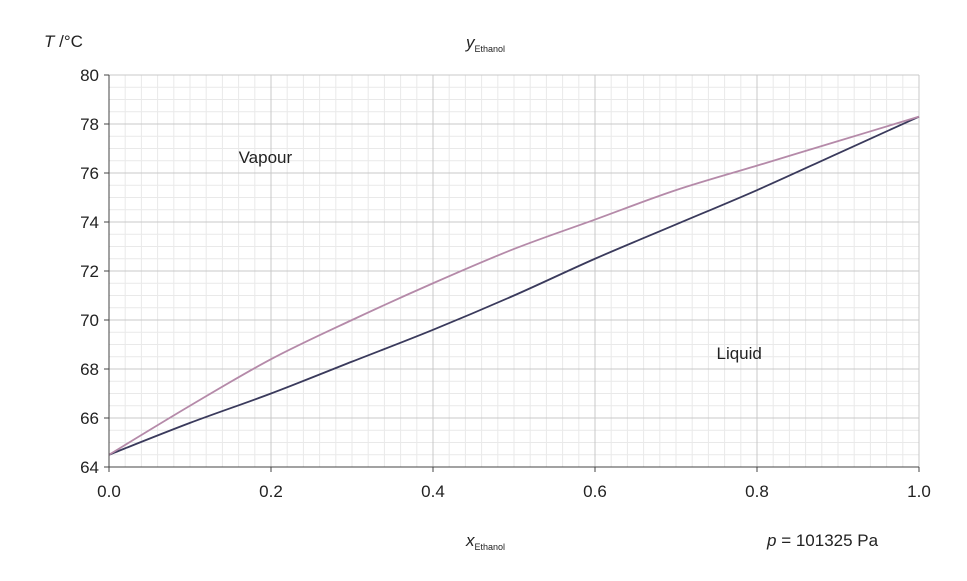  What do you see at coordinates (827, 540) in the screenshot?
I see `pressure-value: = 101325 Pa` at bounding box center [827, 540].